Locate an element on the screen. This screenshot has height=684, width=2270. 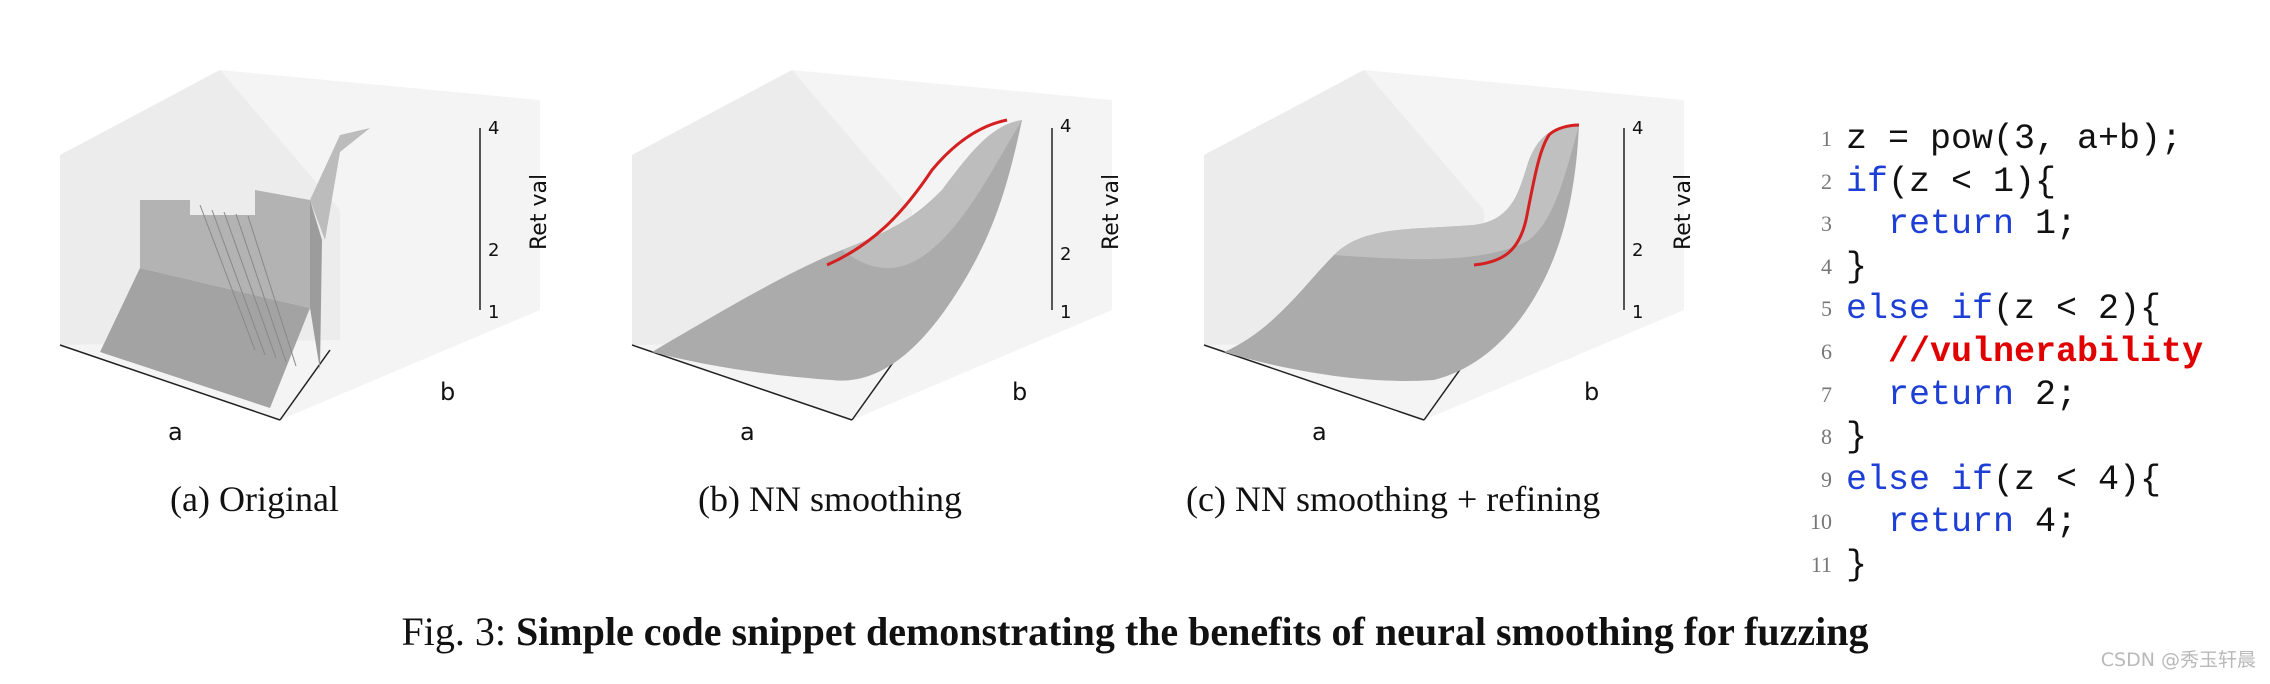
line-number: 7 is located at coordinates (1826, 394).